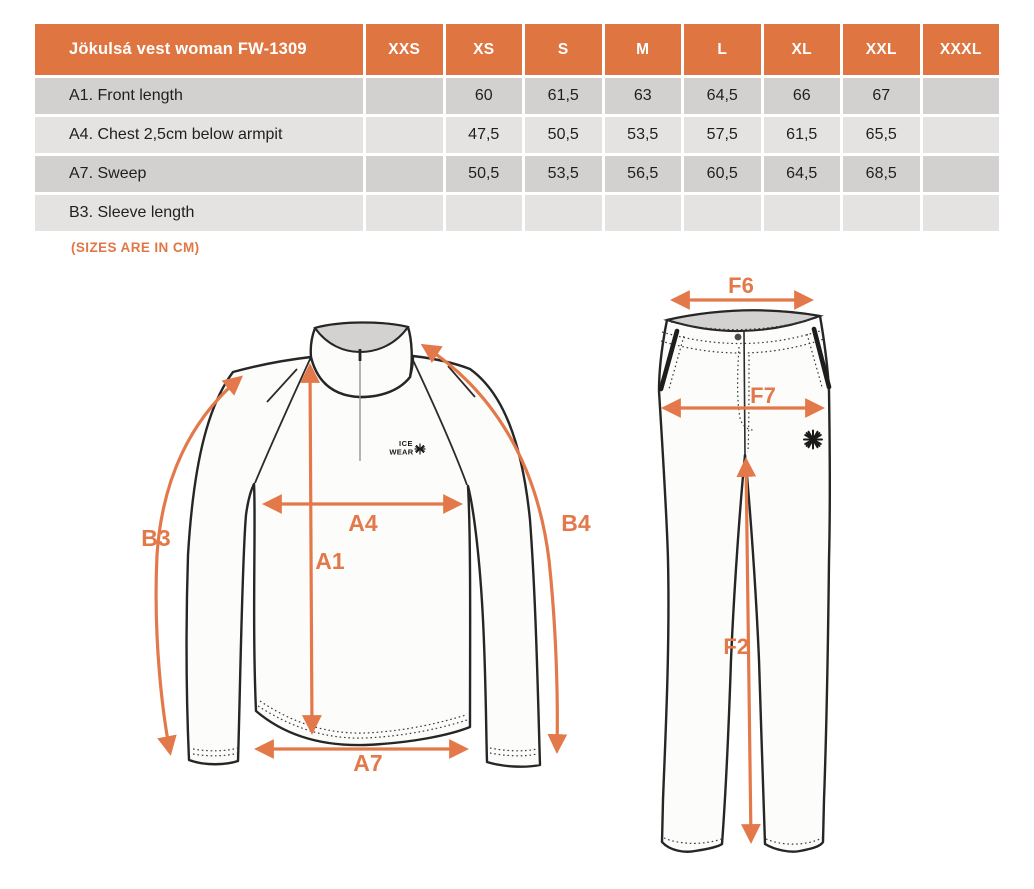 The width and height of the screenshot is (1034, 889). I want to click on pants-diagram-svg: F6 F7 F2, so click(744, 563).